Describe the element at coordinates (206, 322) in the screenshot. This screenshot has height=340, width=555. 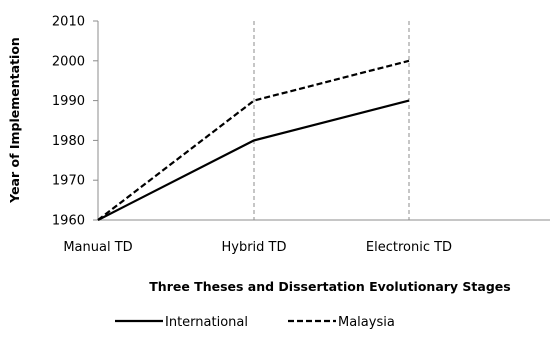
I see `legend-label-international: International` at that location.